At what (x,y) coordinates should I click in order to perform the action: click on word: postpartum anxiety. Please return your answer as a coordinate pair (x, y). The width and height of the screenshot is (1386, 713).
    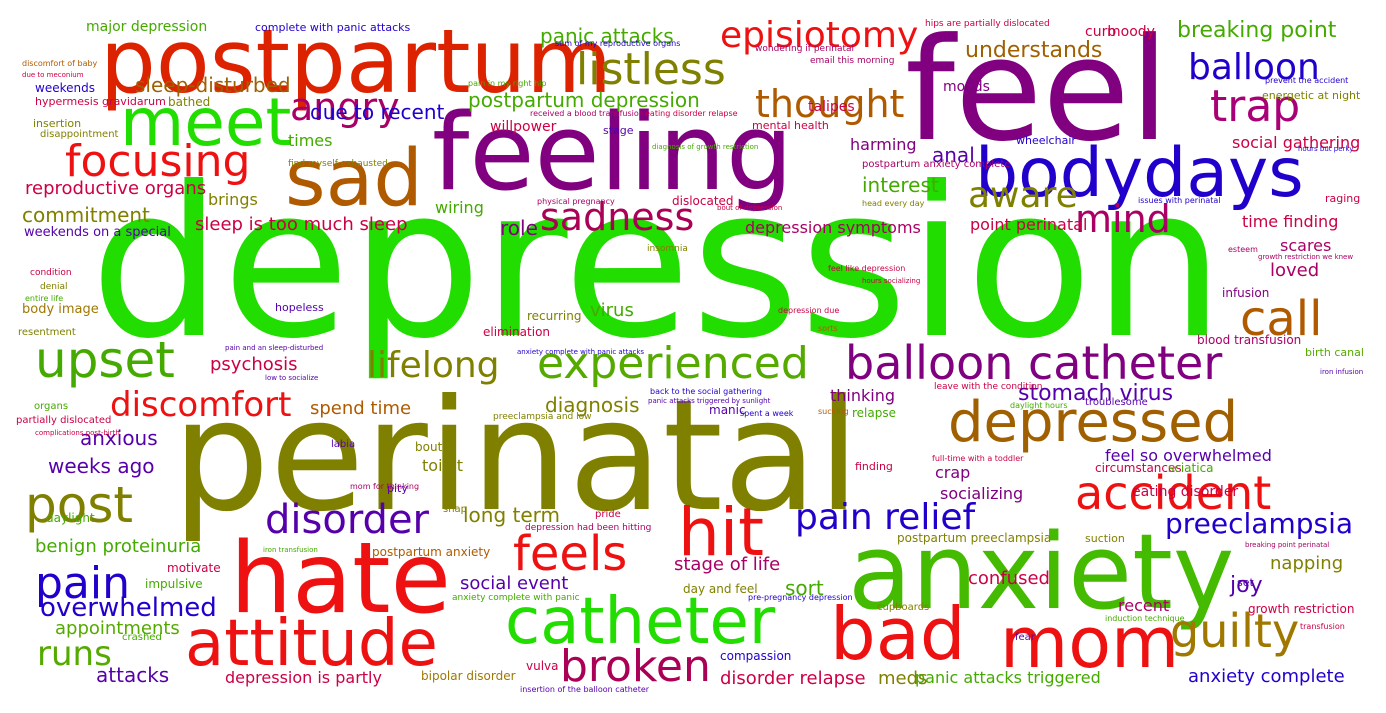
    Looking at the image, I should click on (431, 552).